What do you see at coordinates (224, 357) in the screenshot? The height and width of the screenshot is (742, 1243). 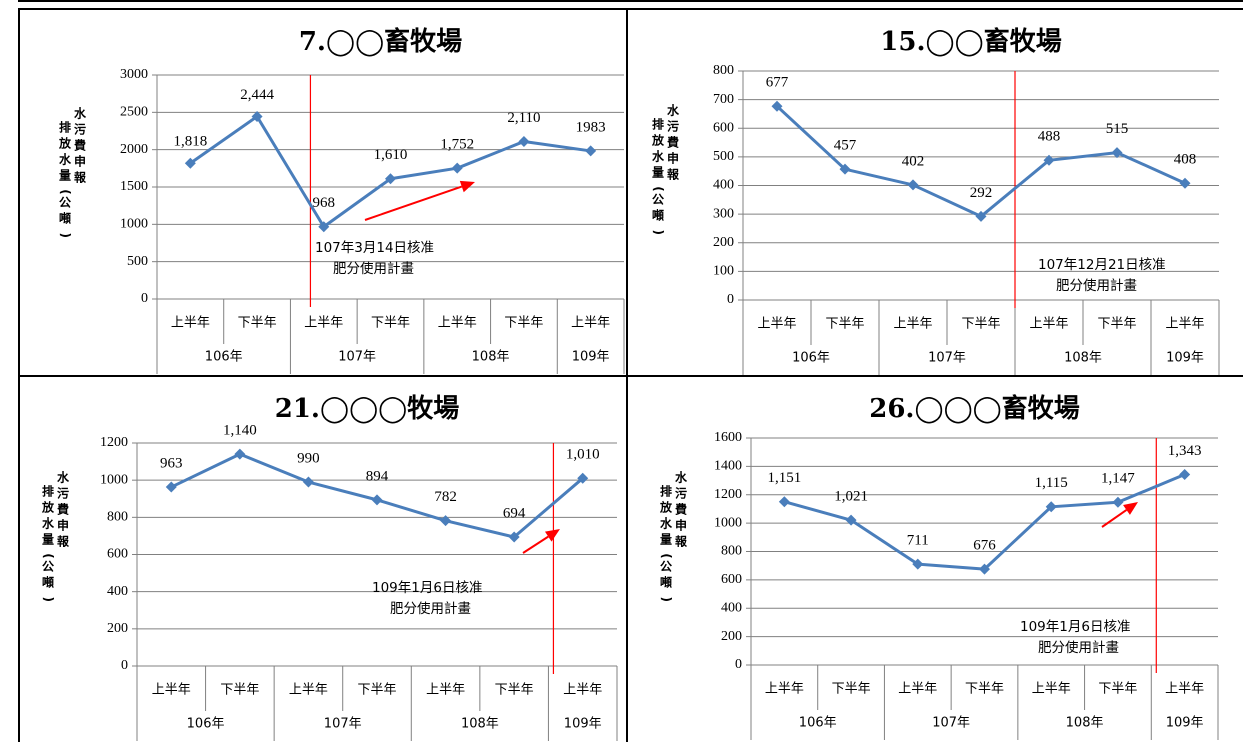 I see `group-label: 106年` at bounding box center [224, 357].